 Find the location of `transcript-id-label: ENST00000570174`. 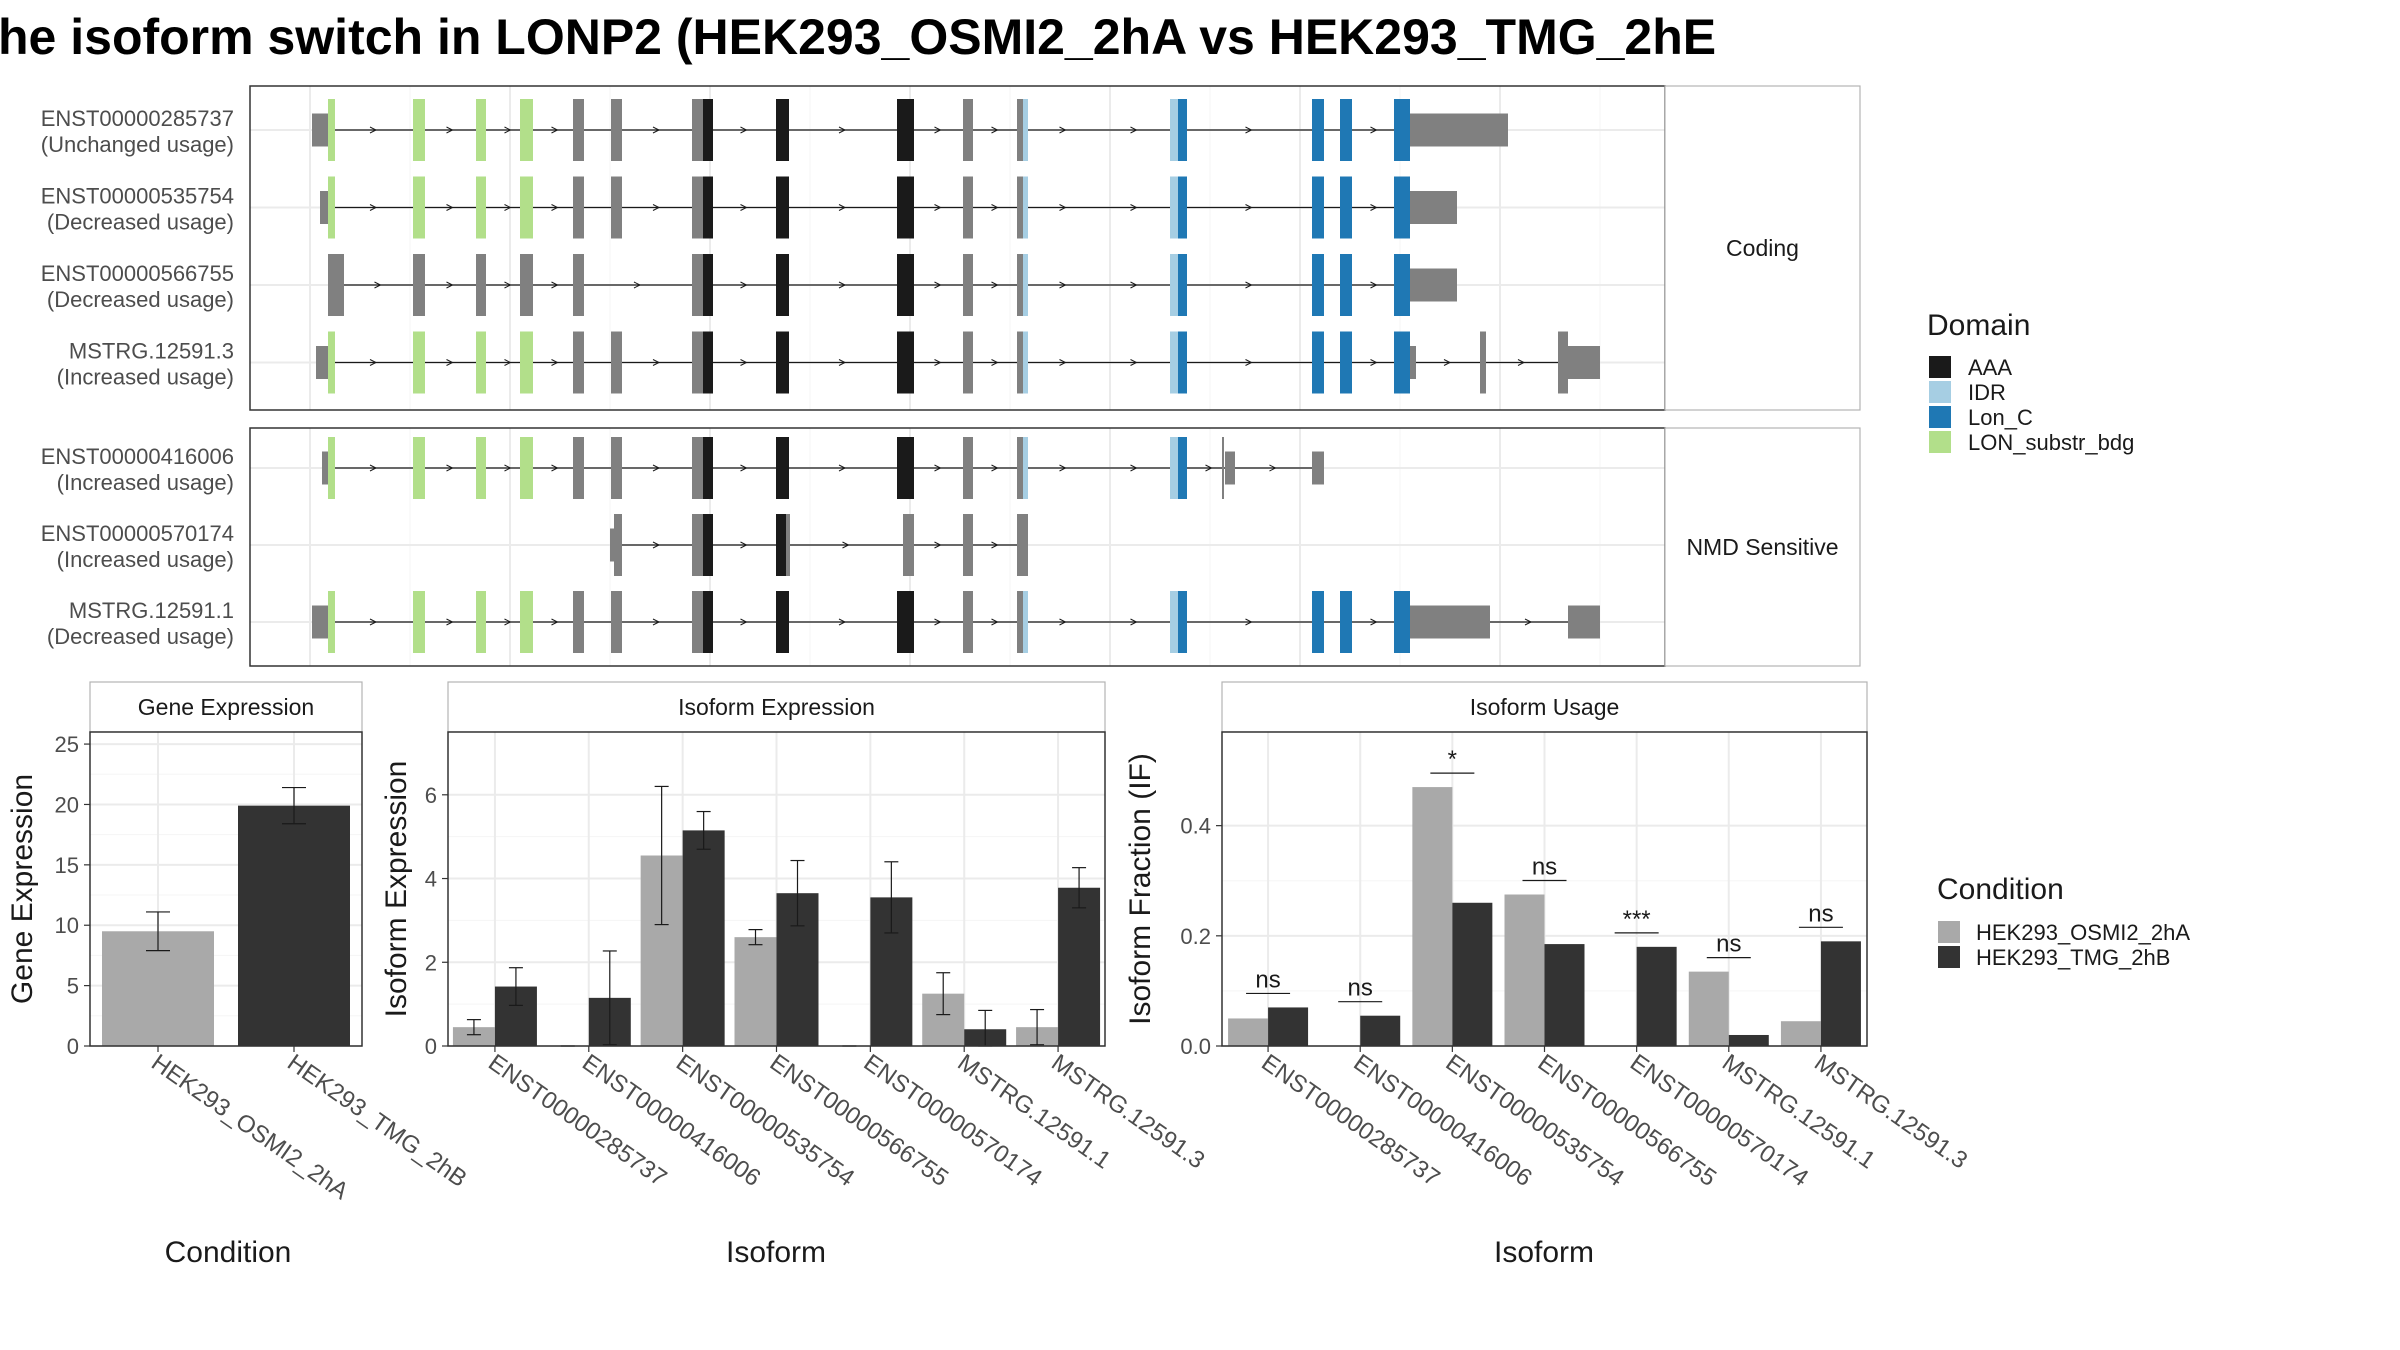

transcript-id-label: ENST00000570174 is located at coordinates (137, 533).